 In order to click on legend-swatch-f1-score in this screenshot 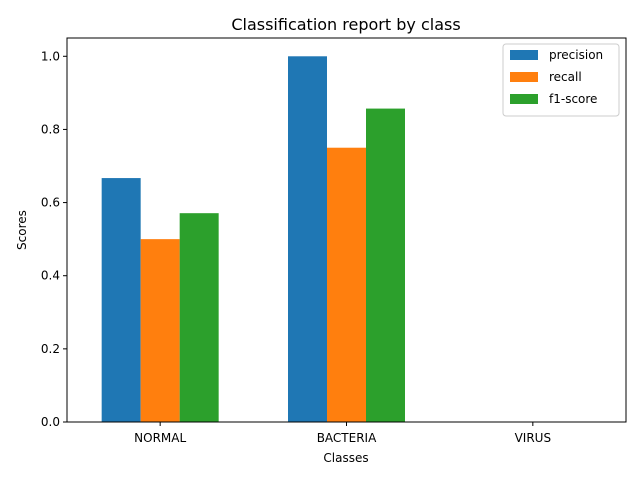, I will do `click(524, 99)`.